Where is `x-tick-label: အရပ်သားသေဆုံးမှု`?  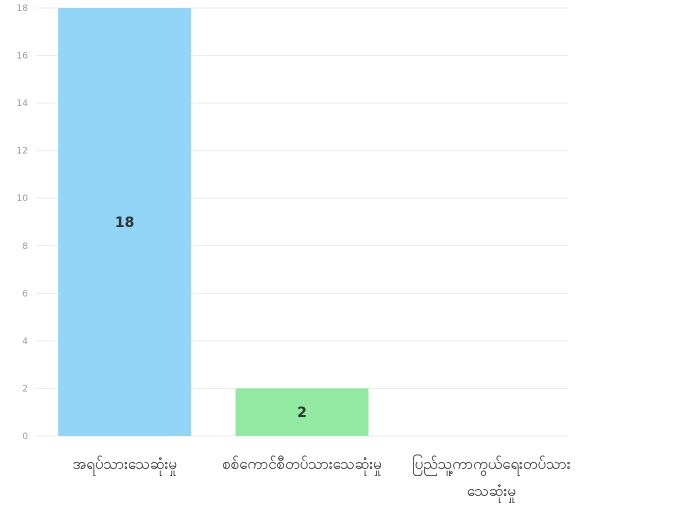
x-tick-label: အရပ်သားသေဆုံးမှု is located at coordinates (124, 465).